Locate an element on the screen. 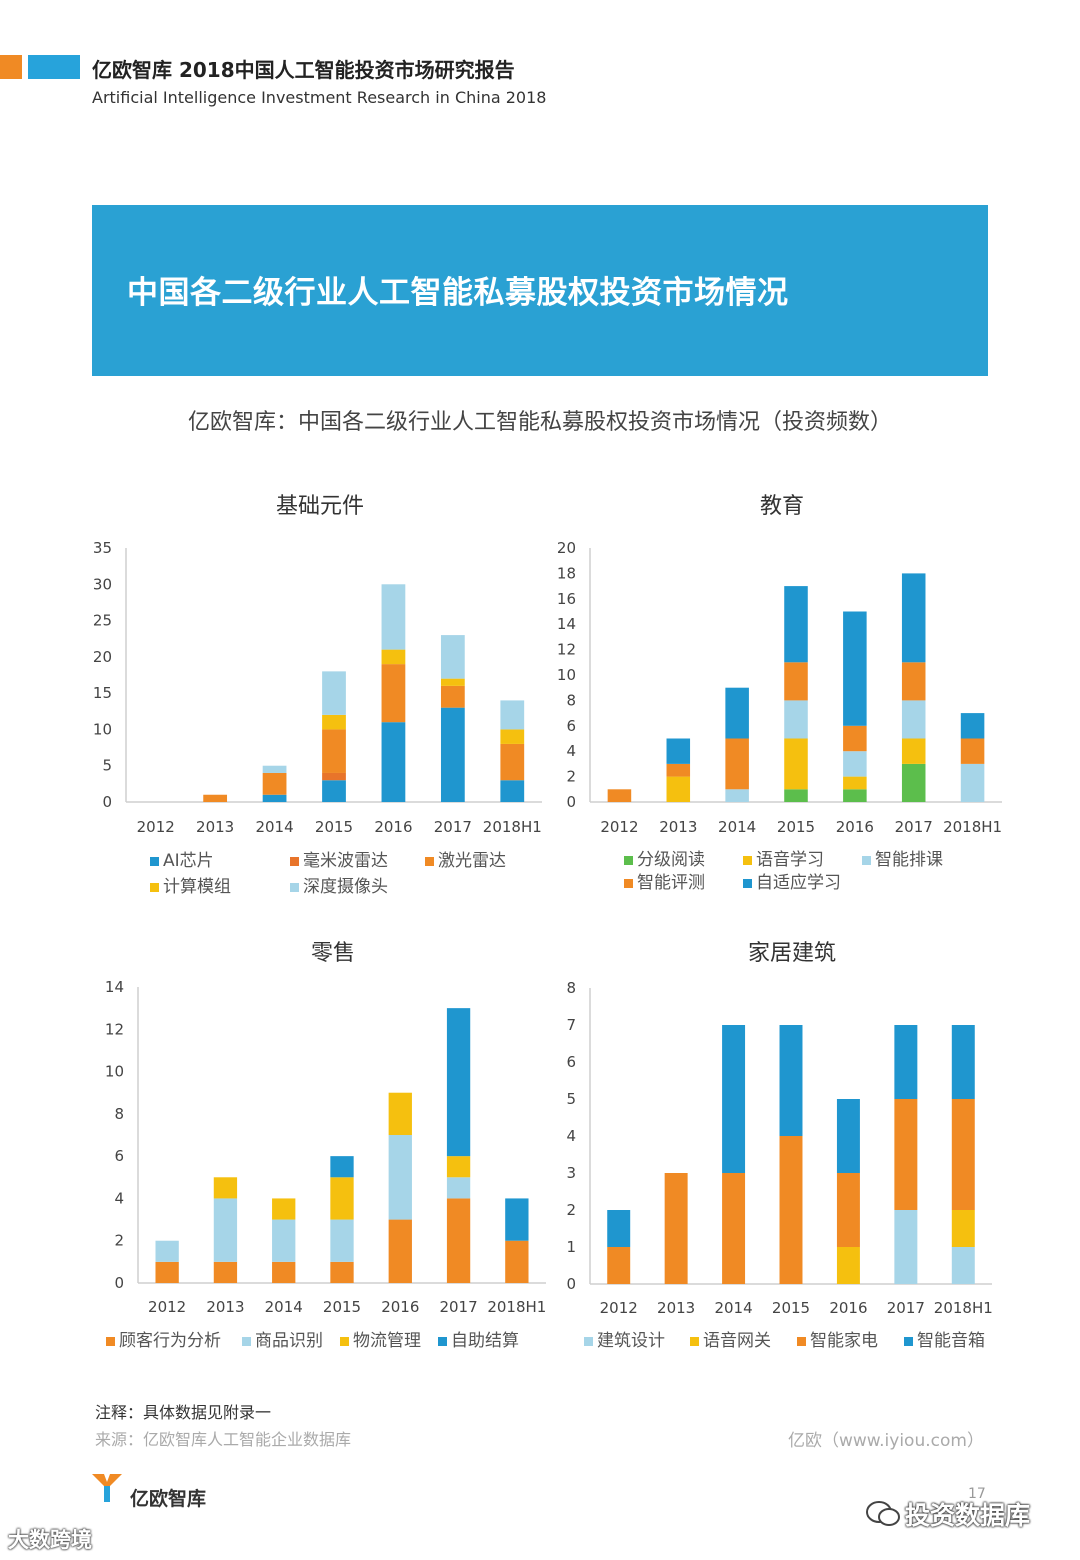  chart-main-title: 亿欧智库：中国各二级行业人工智能私募股权投资市场情况（投资频数） is located at coordinates (539, 422).